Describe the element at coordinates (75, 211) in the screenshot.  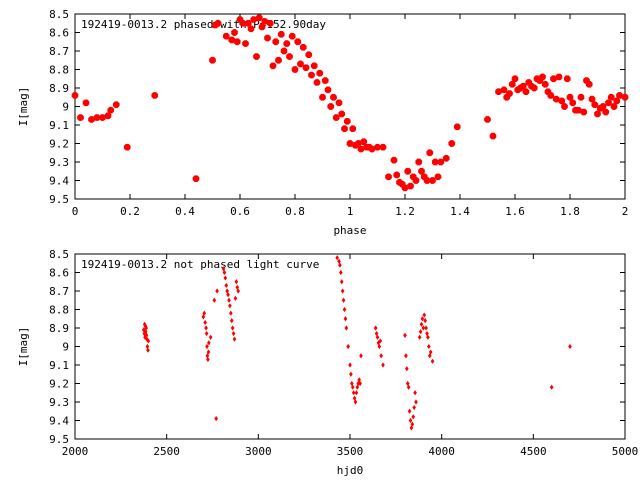
I see `x-tick-label: 0` at that location.